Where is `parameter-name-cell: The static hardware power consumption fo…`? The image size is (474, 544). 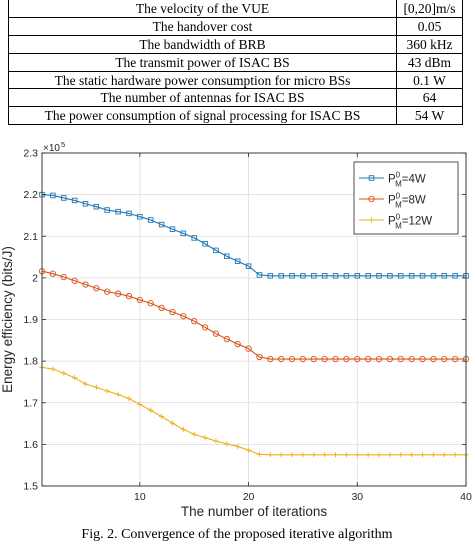
parameter-name-cell: The static hardware power consumption fo… is located at coordinates (202, 80).